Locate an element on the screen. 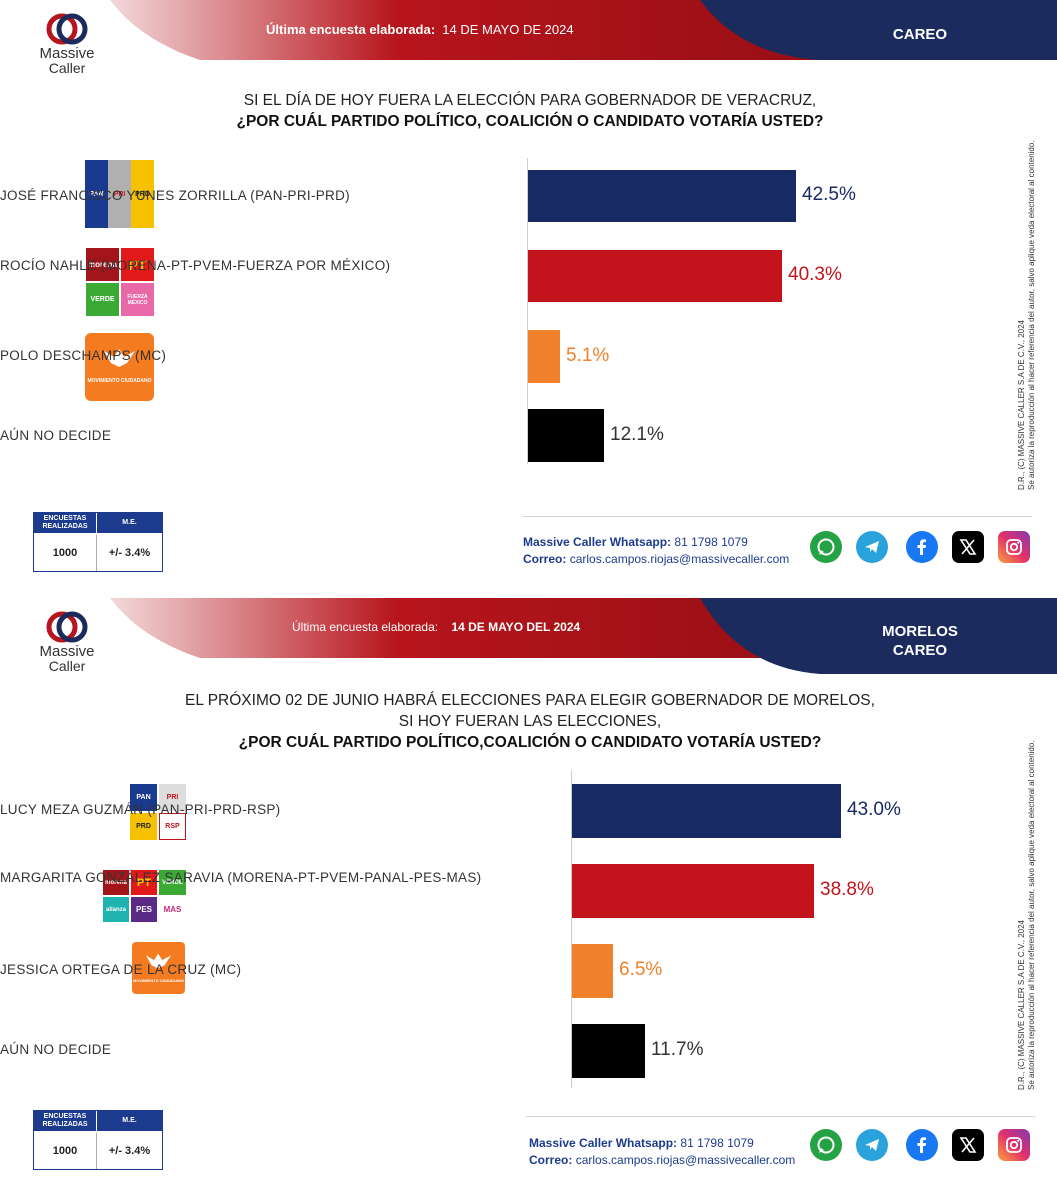 The width and height of the screenshot is (1057, 1200). value-label: 42.5% is located at coordinates (829, 194).